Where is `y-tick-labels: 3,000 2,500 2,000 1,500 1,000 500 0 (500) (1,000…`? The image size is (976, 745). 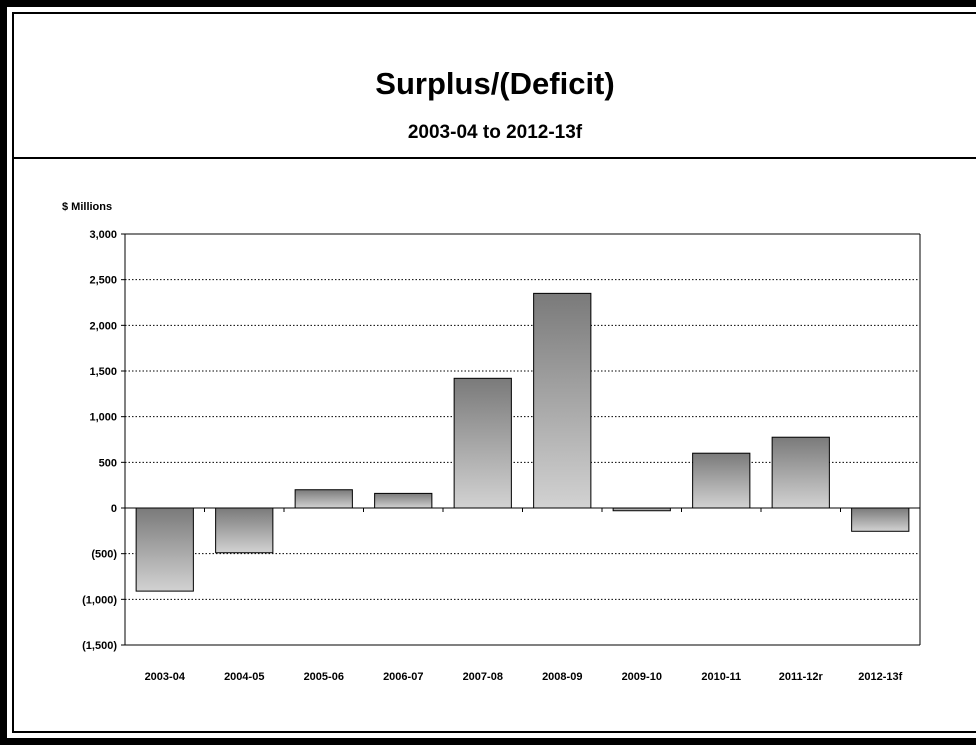 y-tick-labels: 3,000 2,500 2,000 1,500 1,000 500 0 (500) (1,000… is located at coordinates (99, 440).